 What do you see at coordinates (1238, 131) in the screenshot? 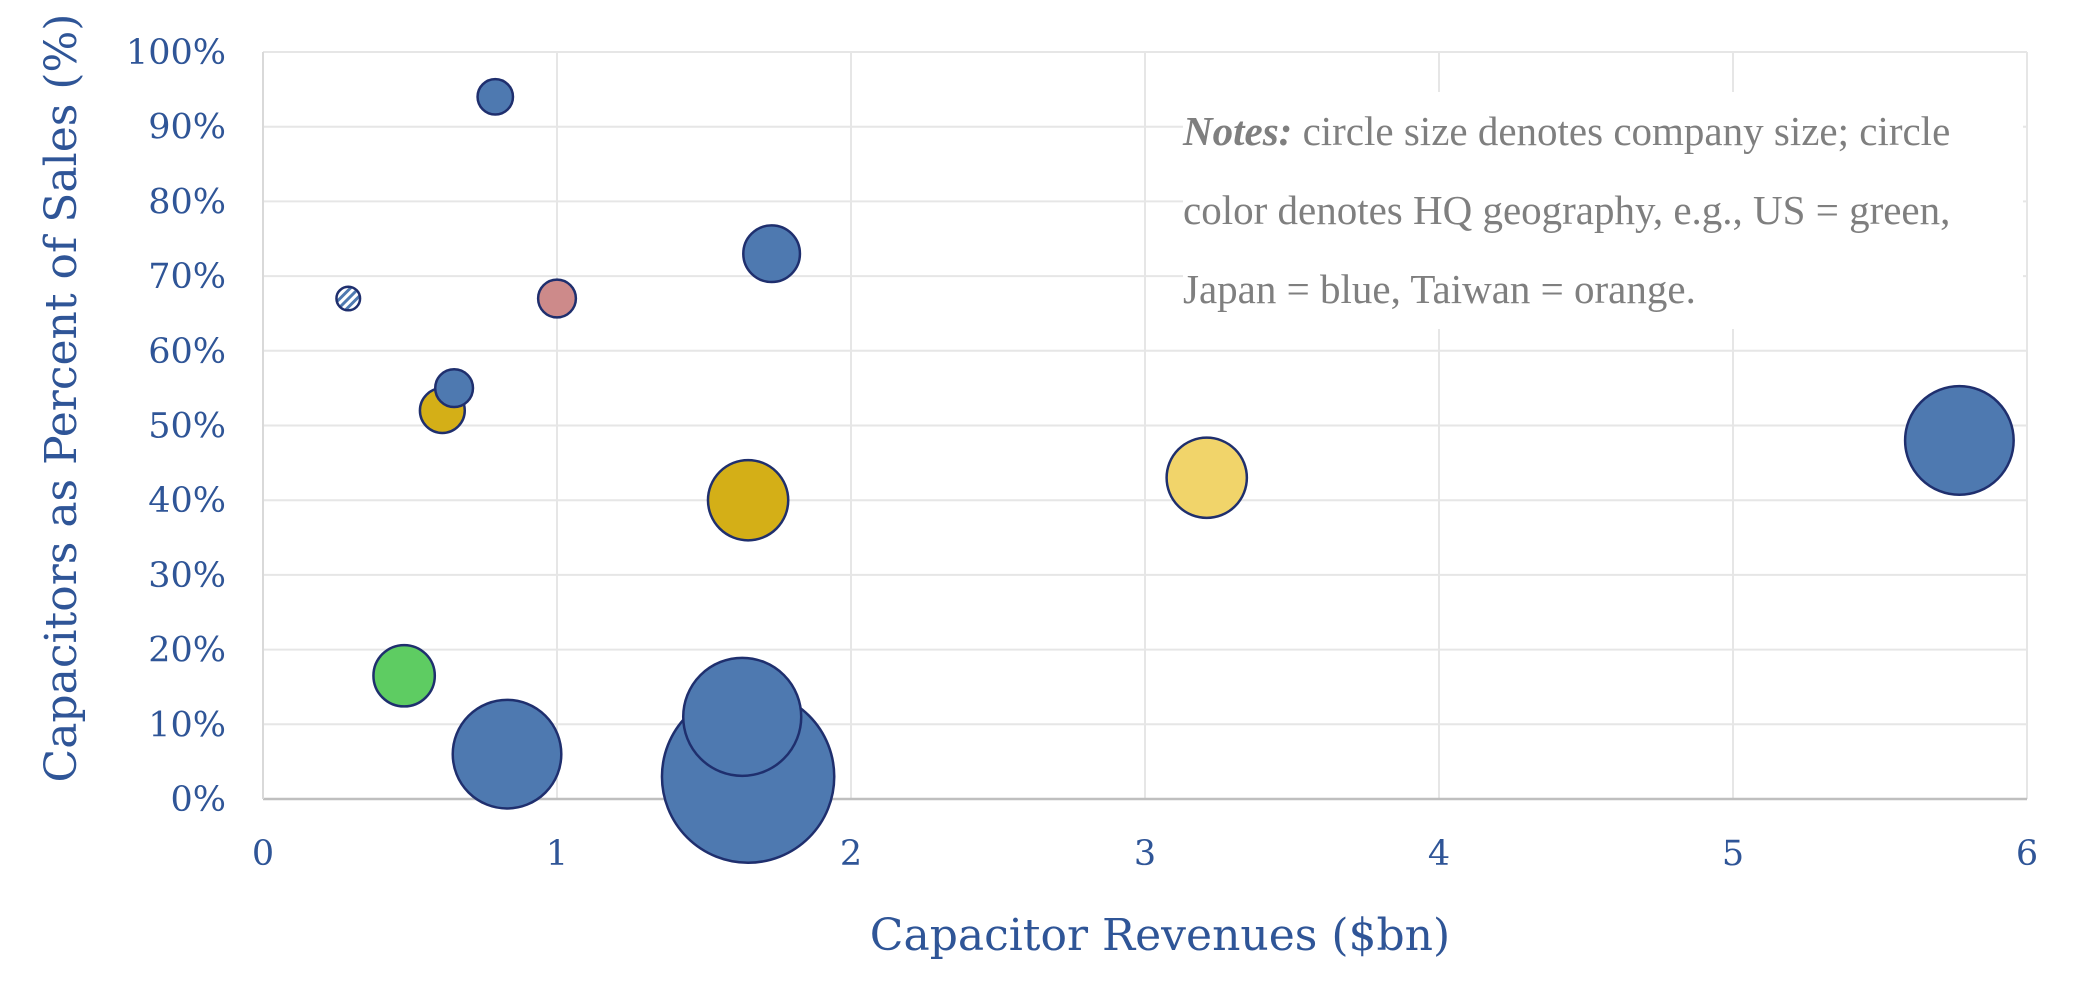
I see `notes-label: Notes:` at bounding box center [1238, 131].